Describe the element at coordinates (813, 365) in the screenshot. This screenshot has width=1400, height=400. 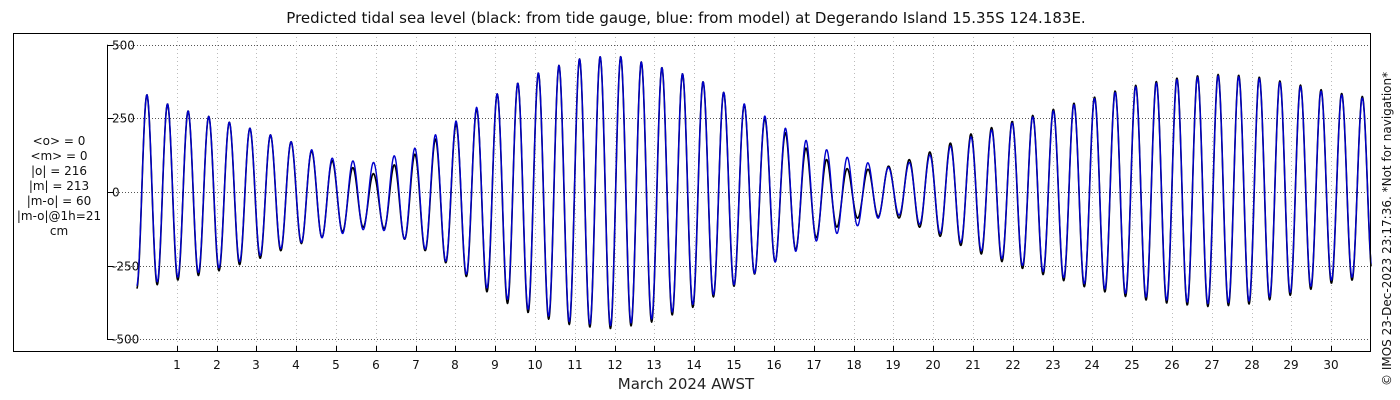
I see `x-tick-label: 17` at that location.